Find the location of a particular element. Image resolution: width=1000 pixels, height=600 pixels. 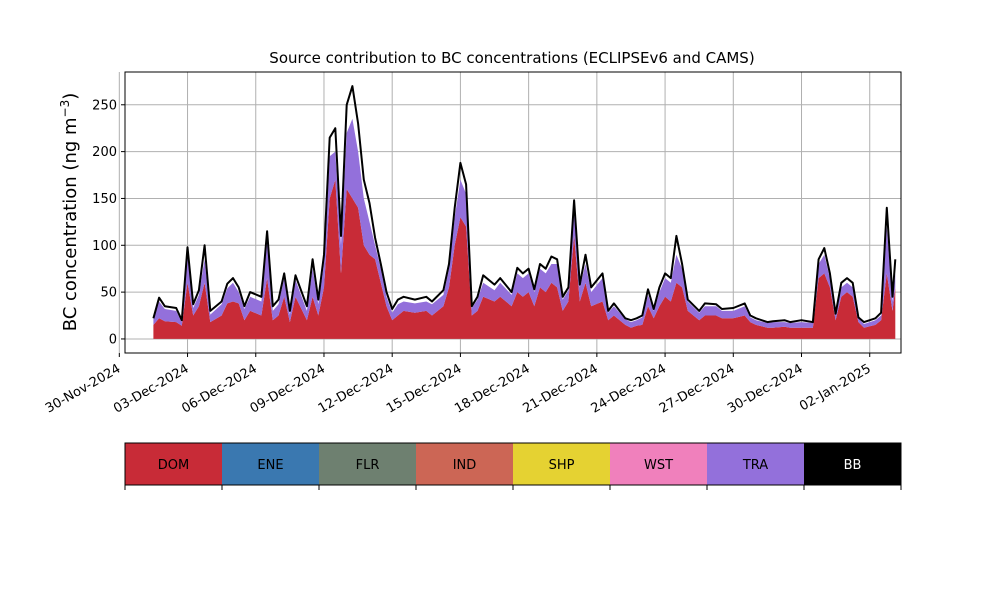

legend-label: BB is located at coordinates (853, 465).